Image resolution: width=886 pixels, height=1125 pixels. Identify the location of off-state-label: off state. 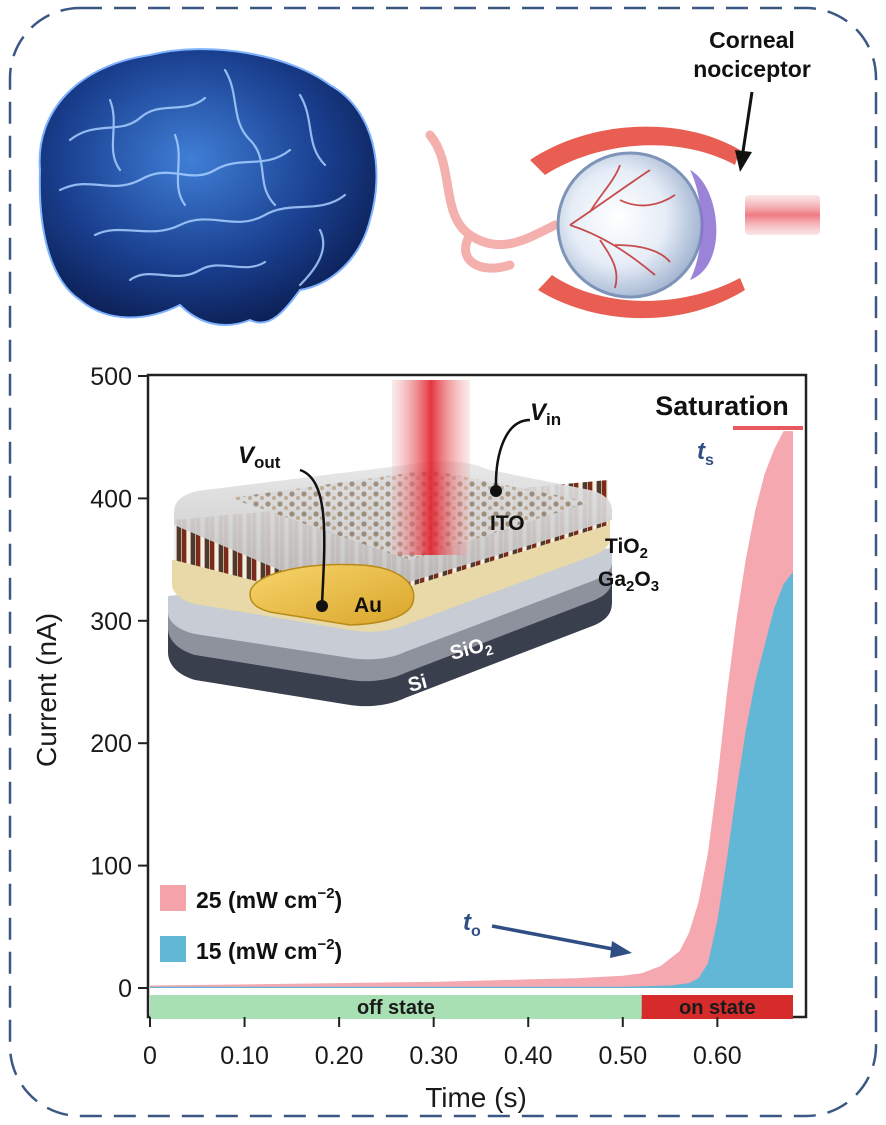
(396, 1008).